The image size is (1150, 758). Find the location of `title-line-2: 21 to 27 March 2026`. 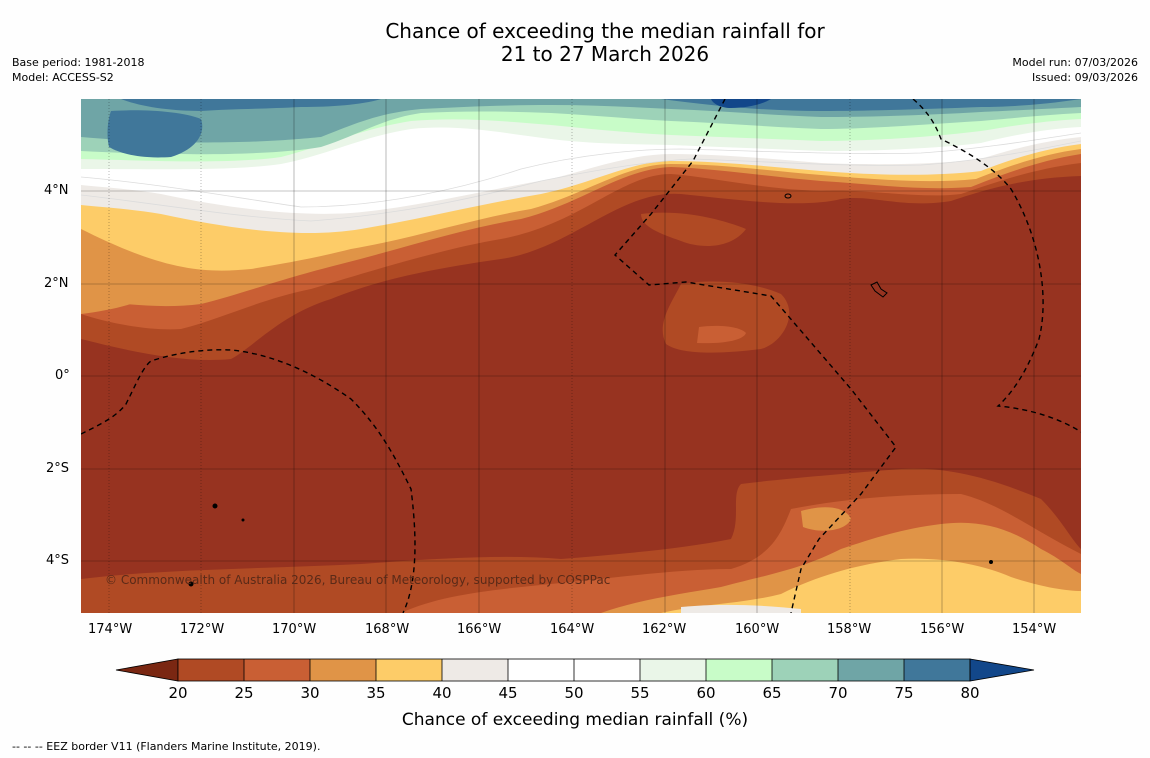

title-line-2: 21 to 27 March 2026 is located at coordinates (605, 54).